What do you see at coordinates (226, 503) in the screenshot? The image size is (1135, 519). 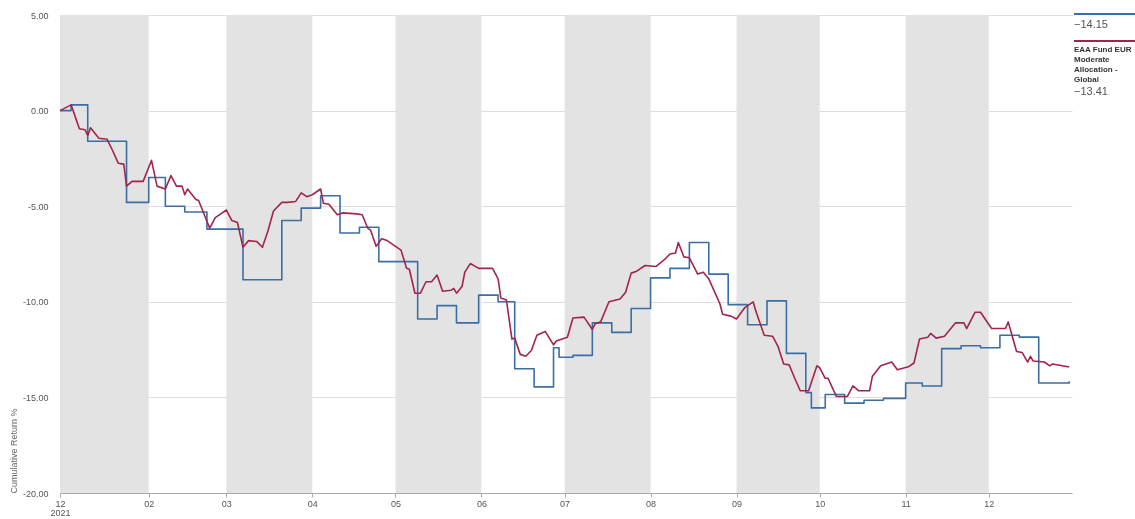 I see `x-tick-label: 03` at bounding box center [226, 503].